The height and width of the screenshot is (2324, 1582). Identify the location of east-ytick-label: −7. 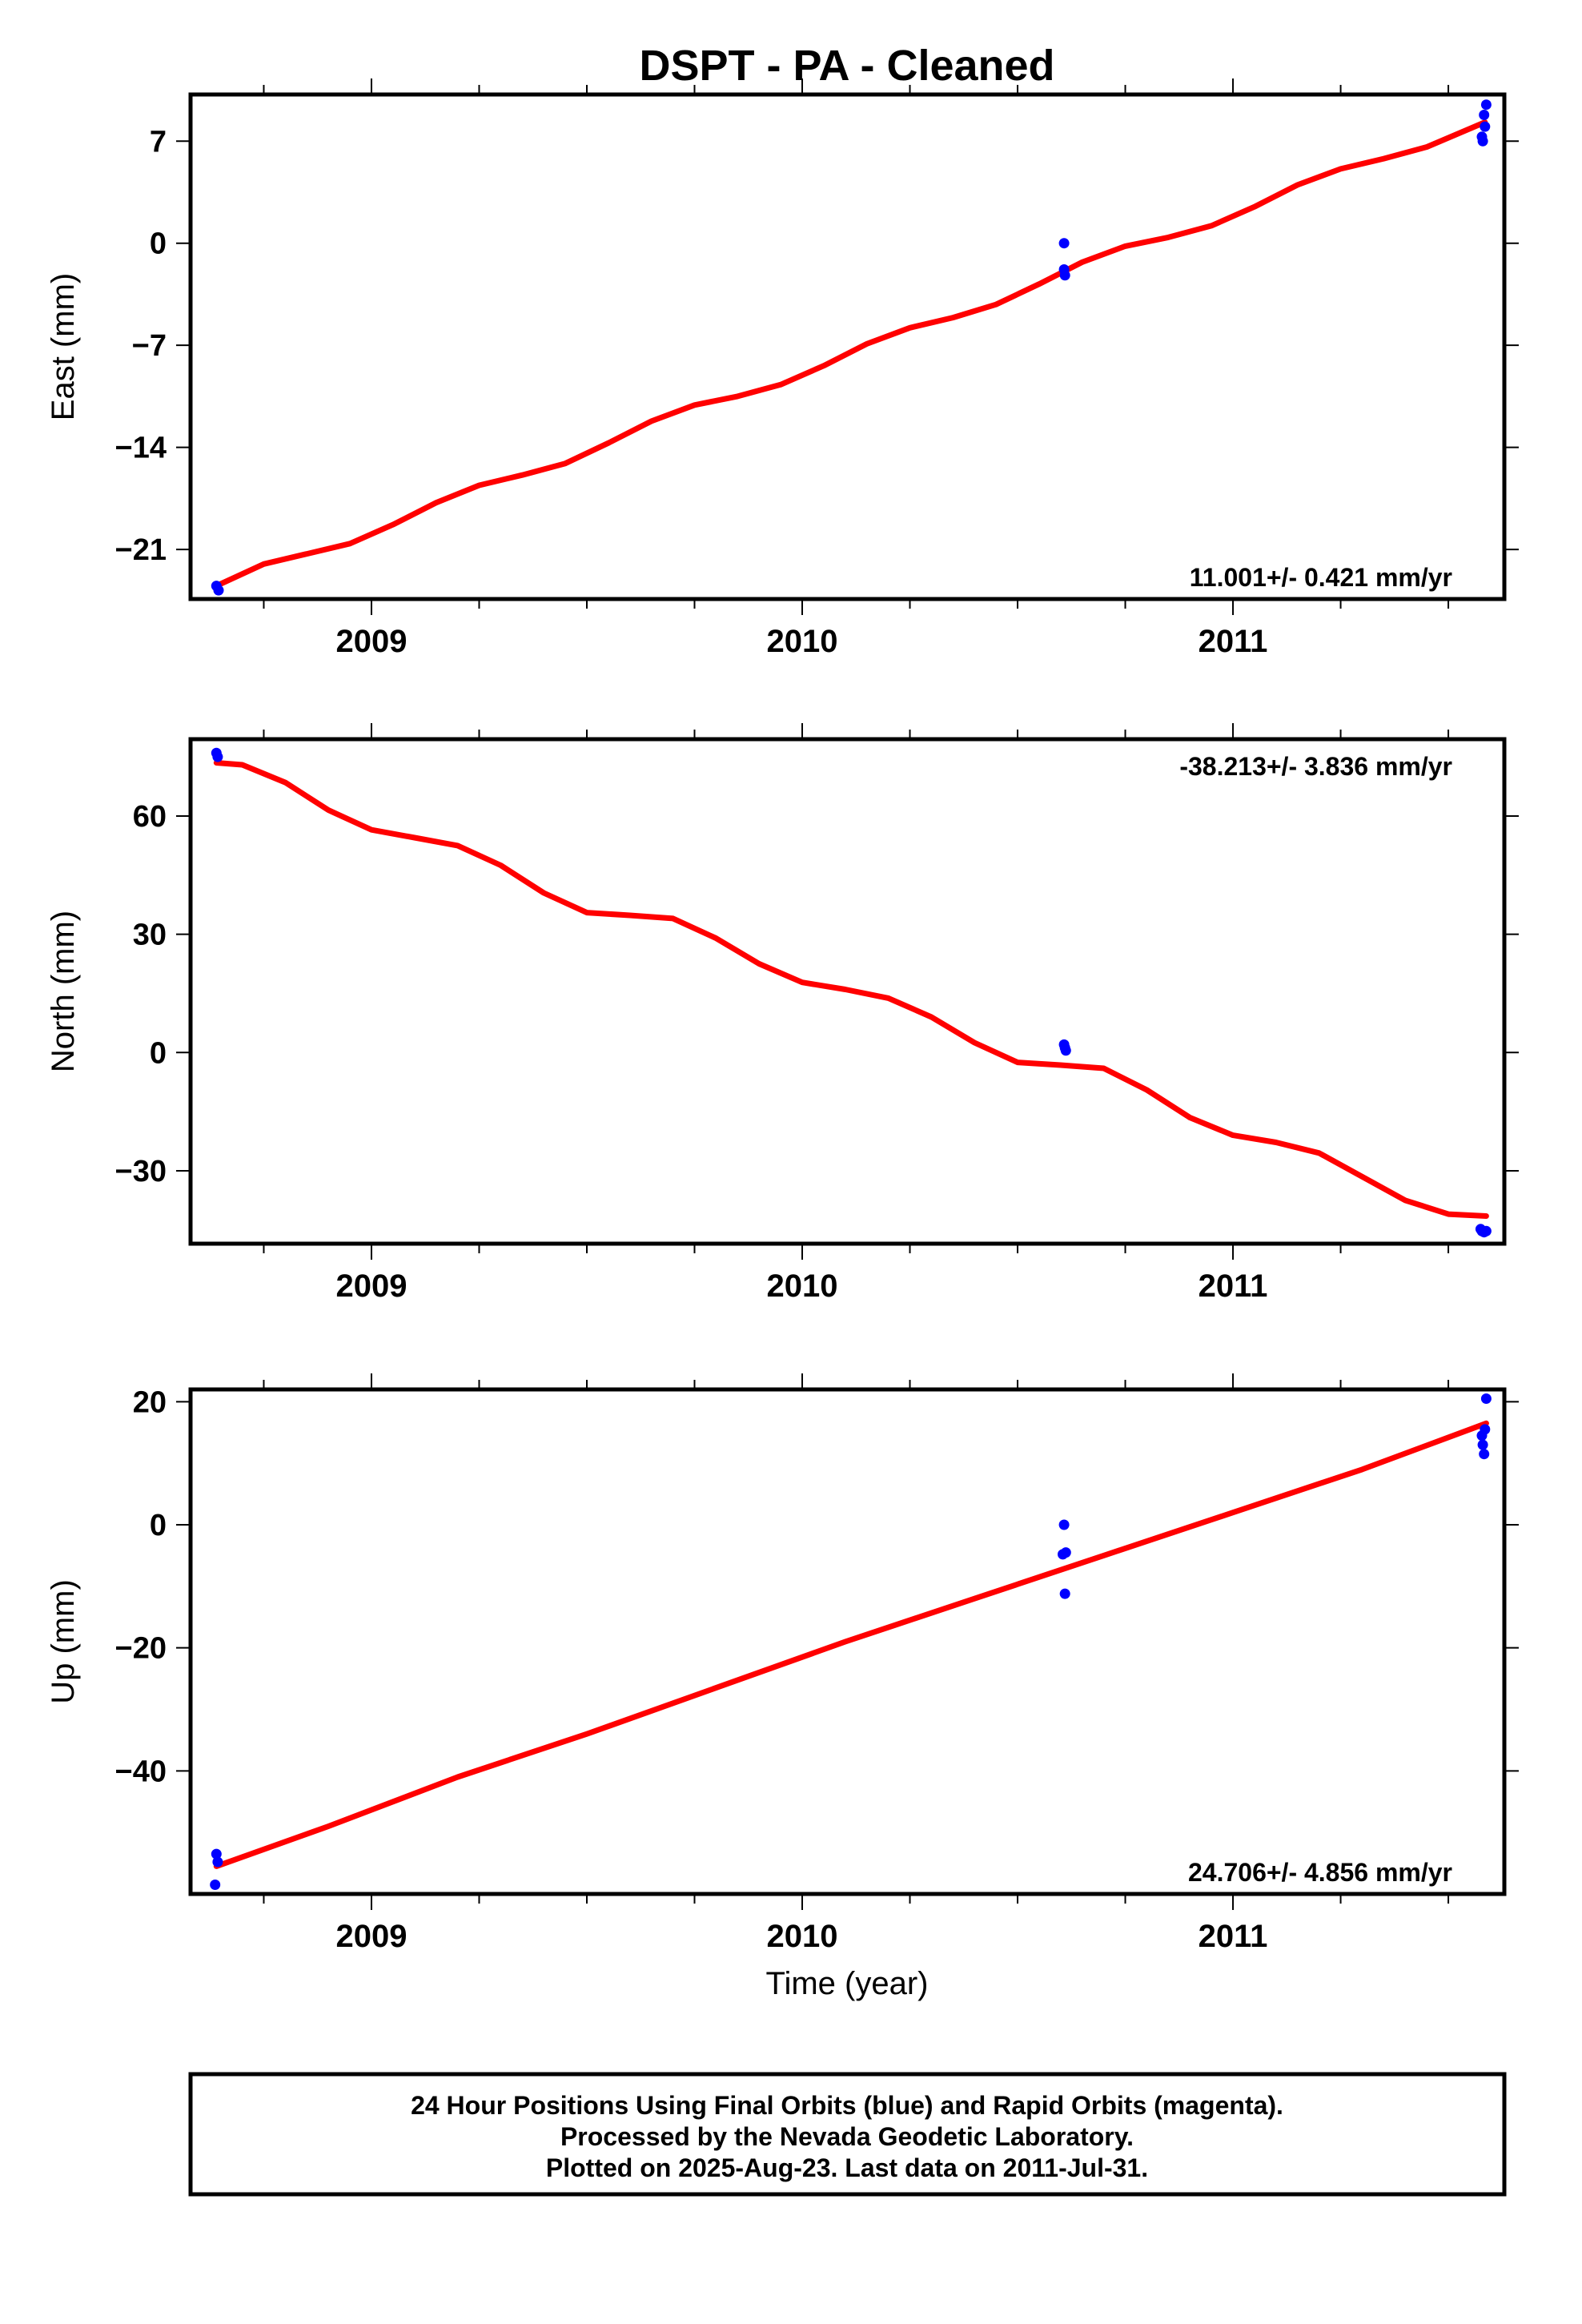
(149, 346).